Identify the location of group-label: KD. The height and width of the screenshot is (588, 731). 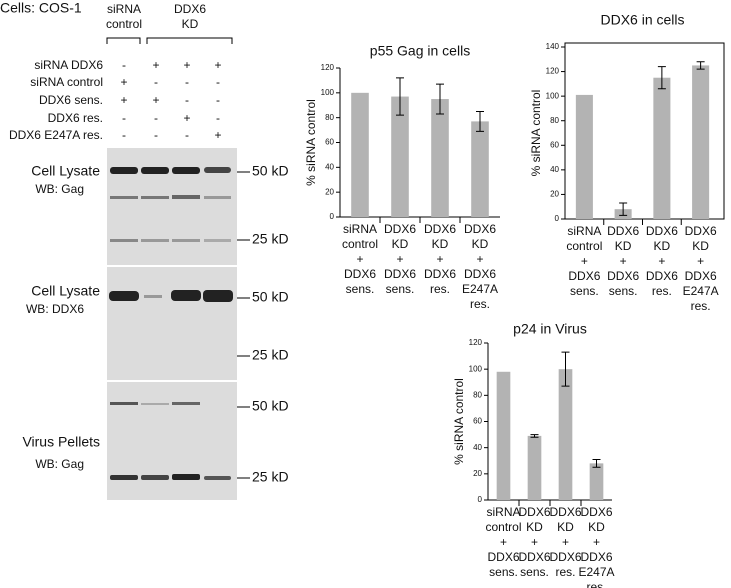
(190, 24).